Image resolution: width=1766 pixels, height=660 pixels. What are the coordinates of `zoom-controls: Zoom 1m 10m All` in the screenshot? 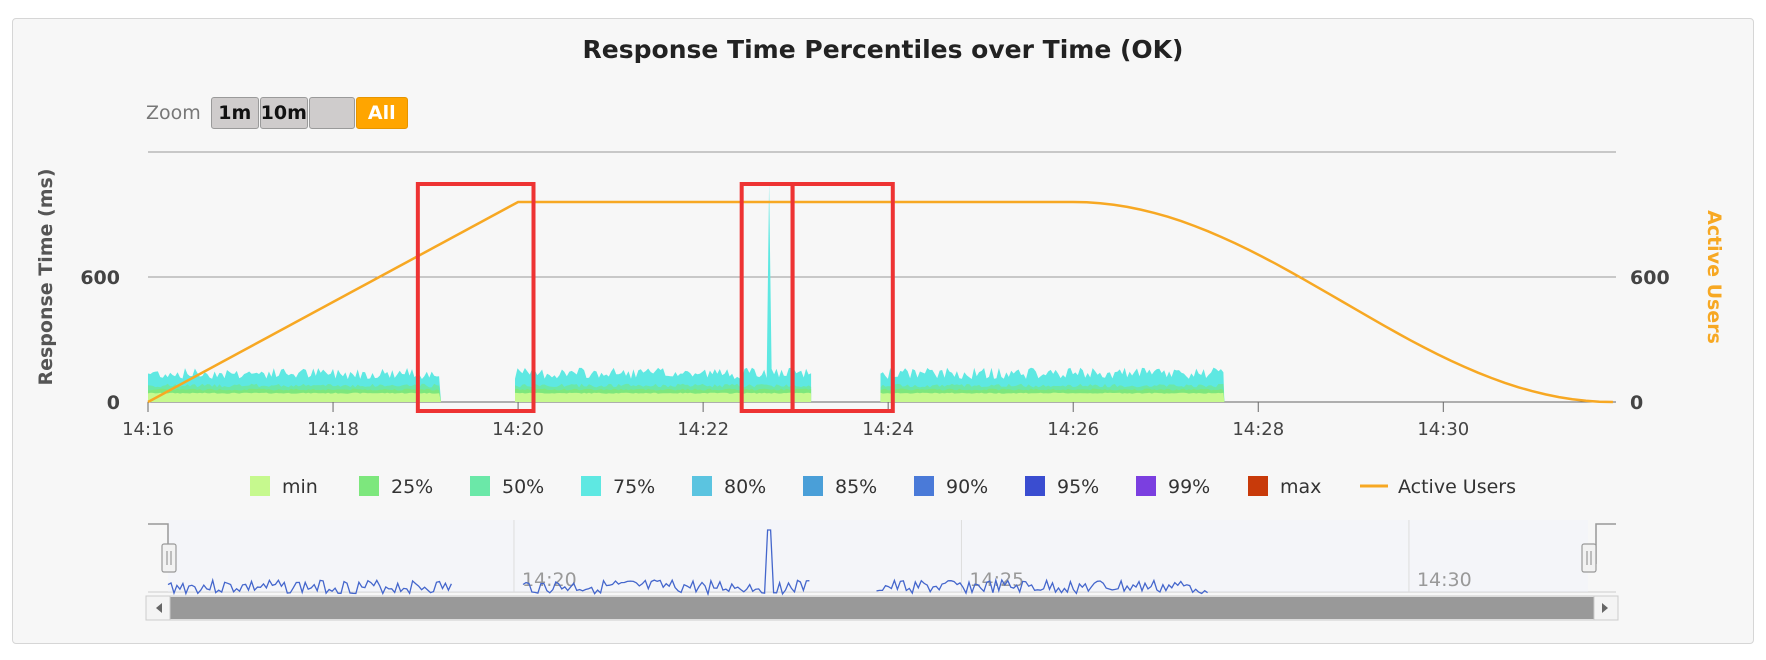 It's located at (277, 113).